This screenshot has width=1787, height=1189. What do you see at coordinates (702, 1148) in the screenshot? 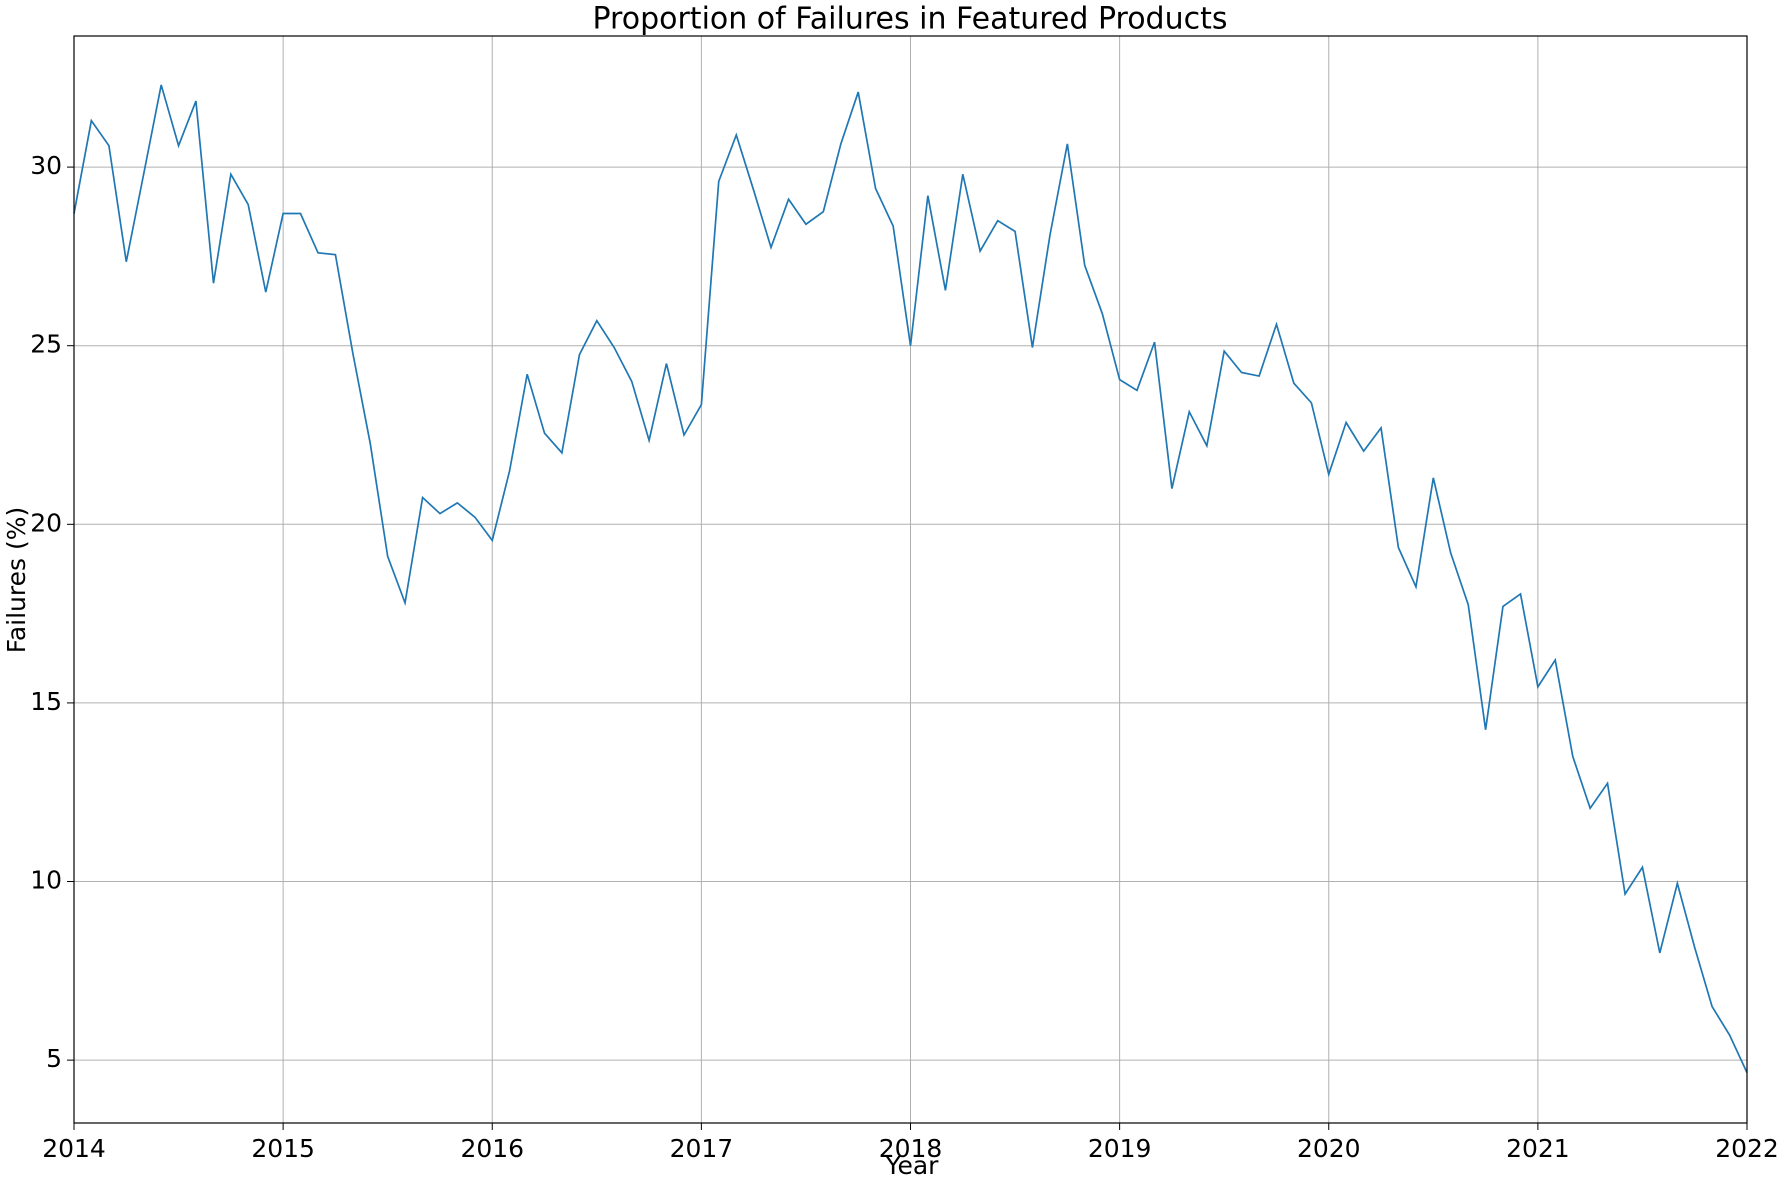
I see `x-tick-label: 2017` at bounding box center [702, 1148].